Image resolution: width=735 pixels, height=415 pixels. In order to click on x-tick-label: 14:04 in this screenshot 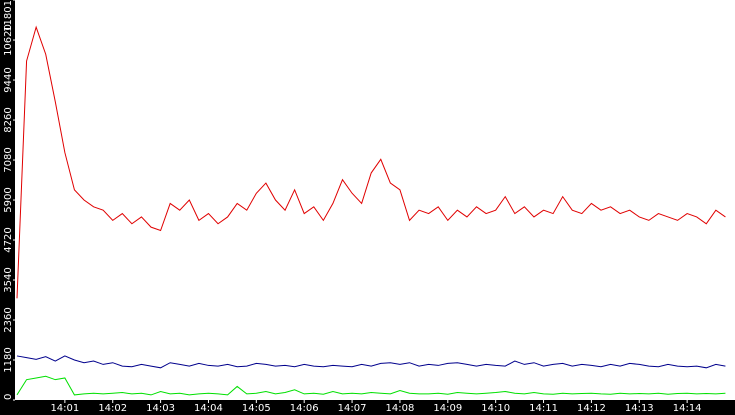, I will do `click(208, 408)`.